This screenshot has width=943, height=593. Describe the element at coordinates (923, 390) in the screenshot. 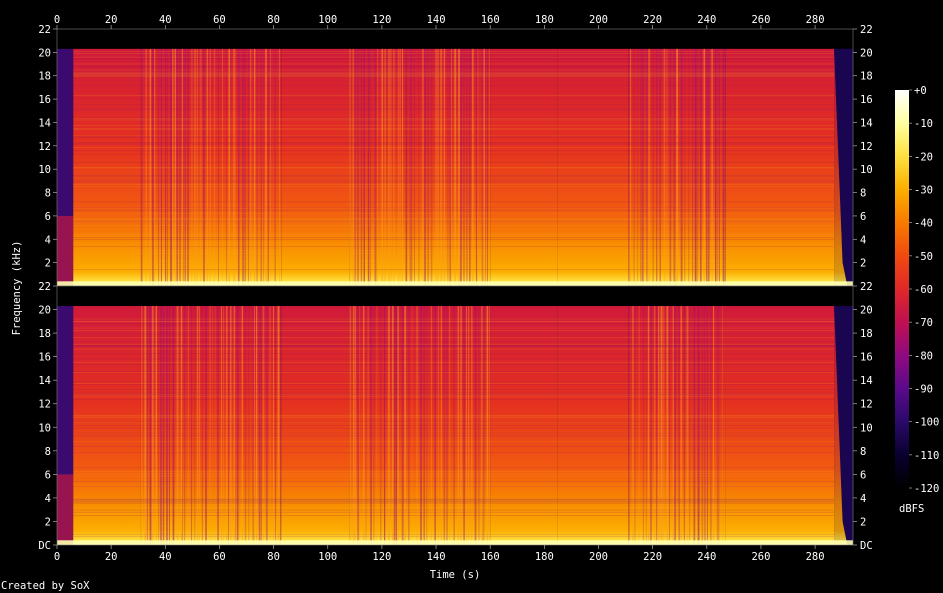

I see `colorbar-tick-label: -90` at that location.